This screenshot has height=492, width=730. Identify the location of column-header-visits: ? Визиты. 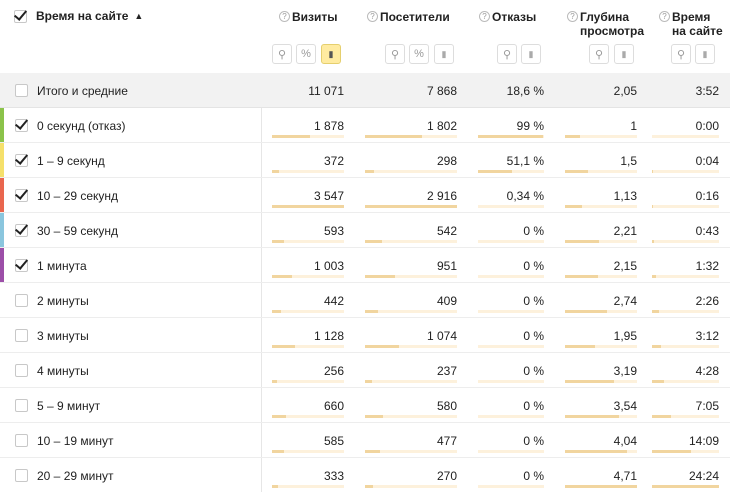
(308, 17).